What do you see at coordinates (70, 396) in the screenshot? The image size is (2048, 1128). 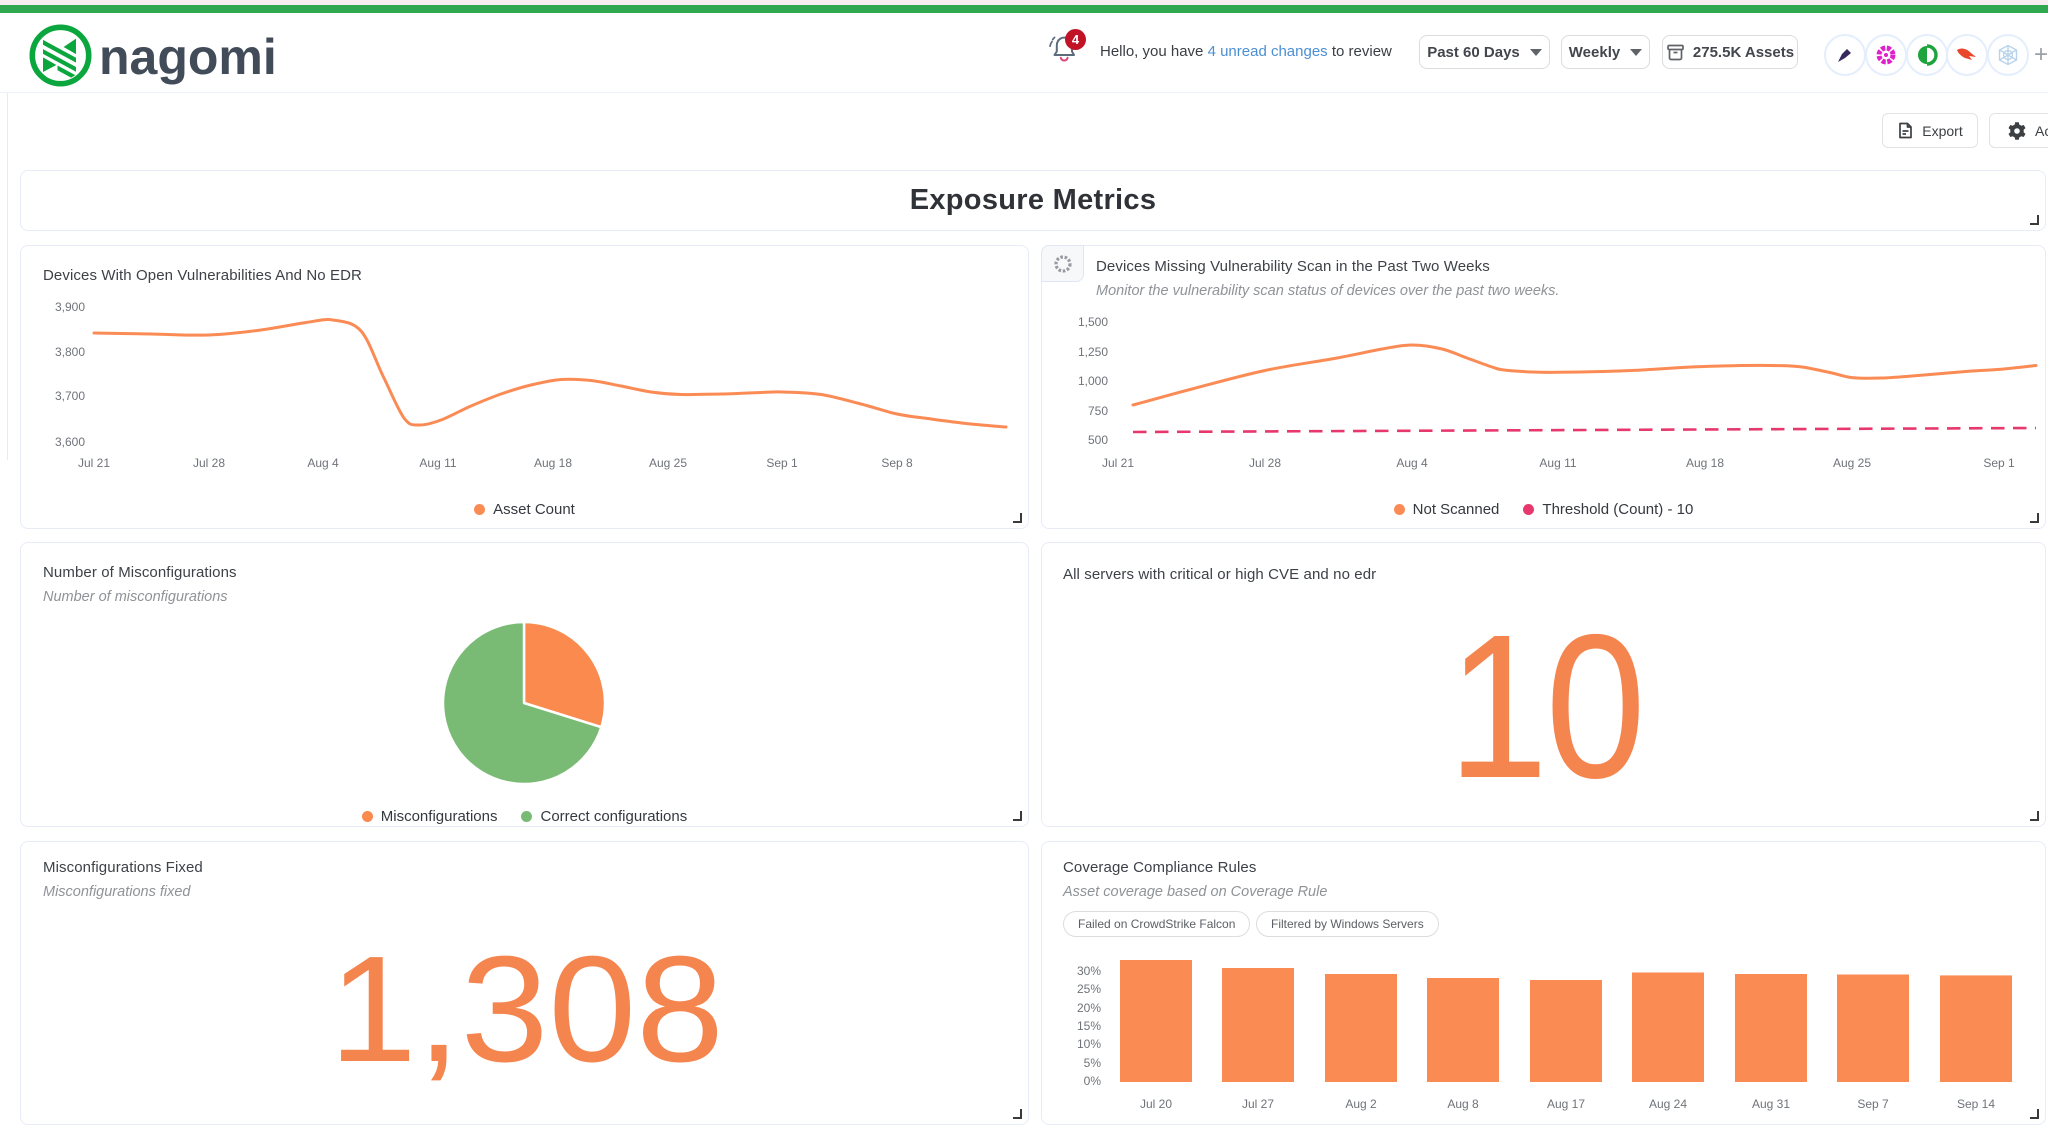 I see `svg-text: 3,700` at bounding box center [70, 396].